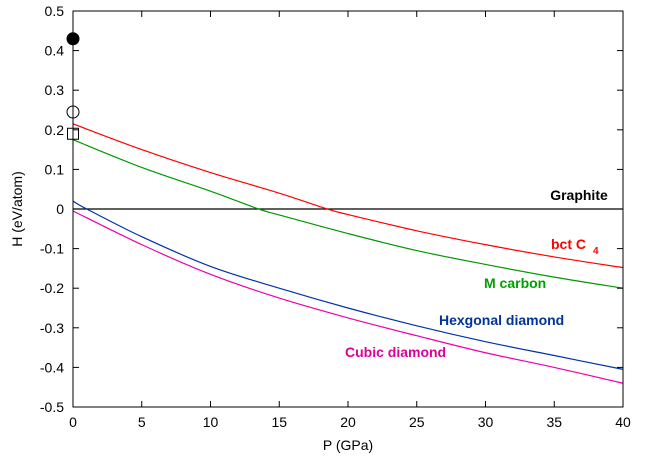 This screenshot has height=458, width=646. Describe the element at coordinates (348, 445) in the screenshot. I see `x-axis-label: P (GPa)` at that location.